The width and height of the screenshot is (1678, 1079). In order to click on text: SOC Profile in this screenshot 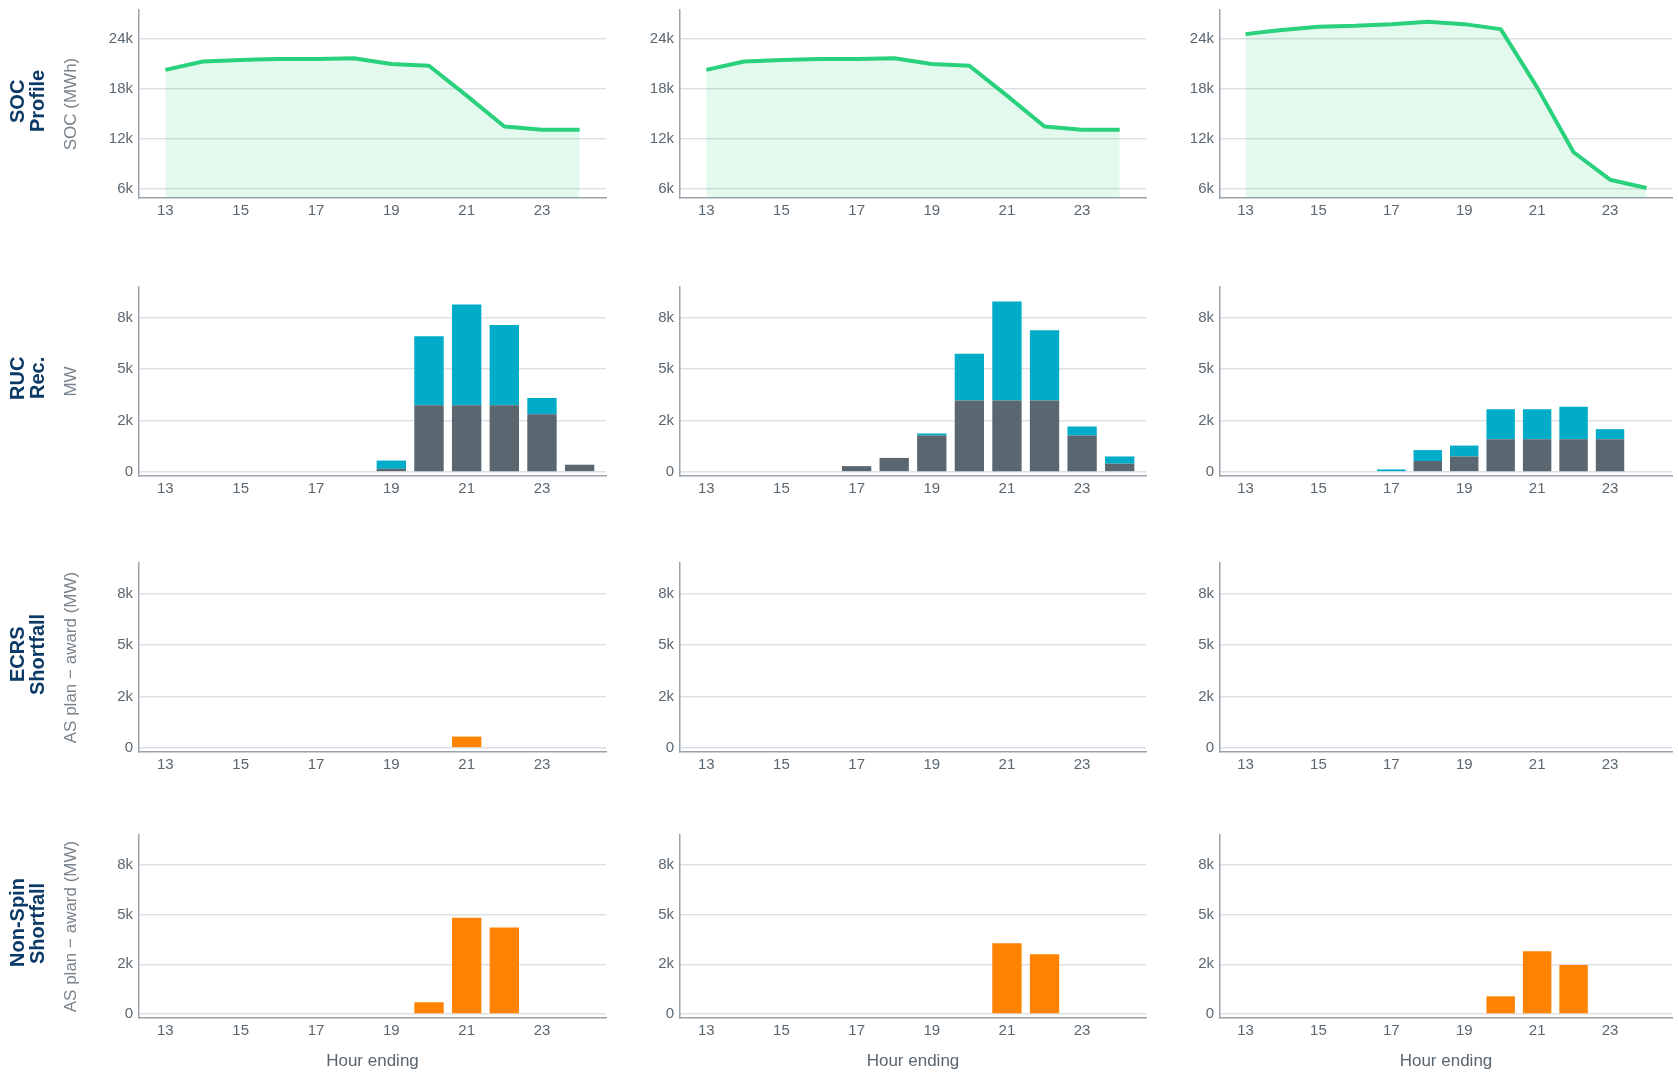, I will do `click(27, 101)`.